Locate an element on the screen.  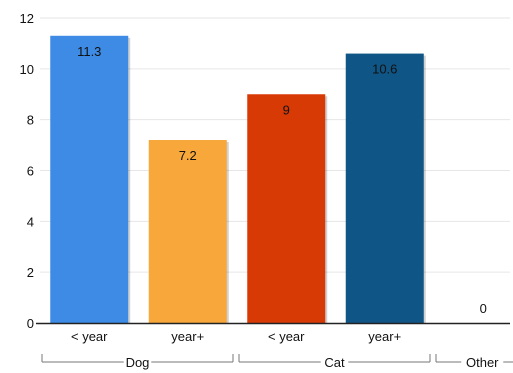
y-axis-ticks: 0 2 4 6 8 10 12 is located at coordinates (27, 171).